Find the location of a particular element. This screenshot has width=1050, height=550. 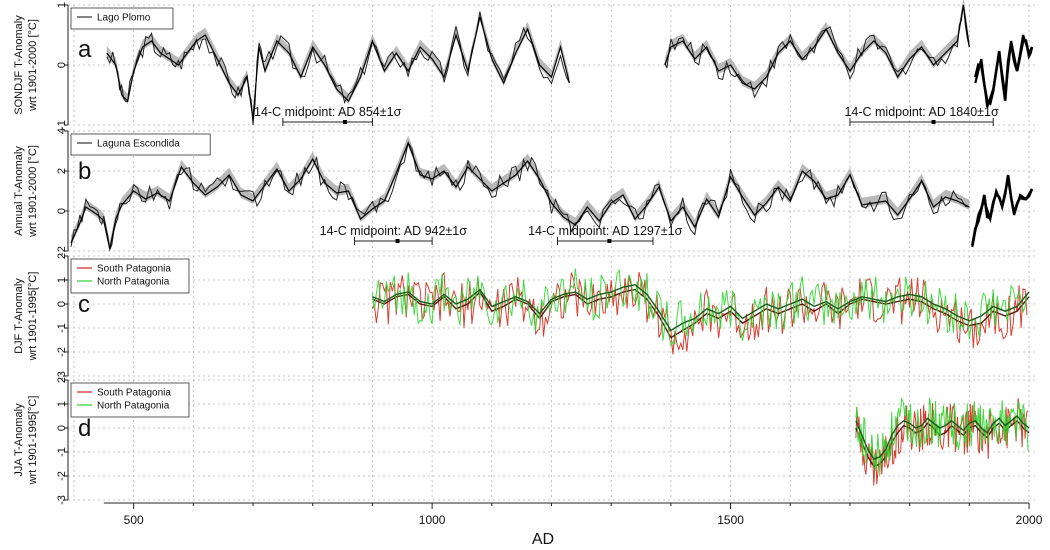

x-tick-label: 2000 is located at coordinates (1029, 520).